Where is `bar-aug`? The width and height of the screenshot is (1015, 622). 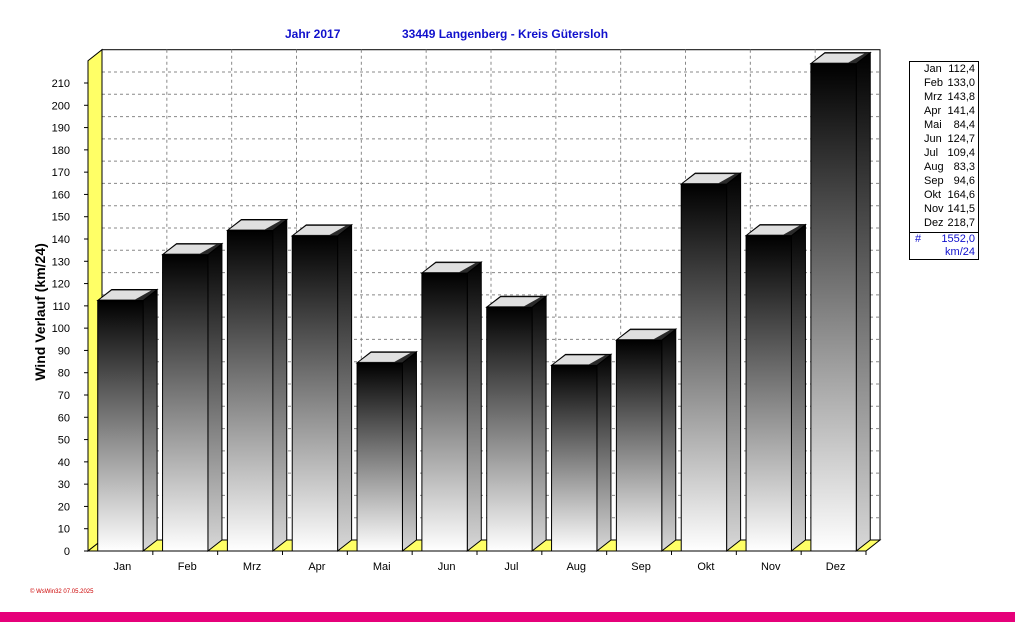
bar-aug is located at coordinates (581, 453).